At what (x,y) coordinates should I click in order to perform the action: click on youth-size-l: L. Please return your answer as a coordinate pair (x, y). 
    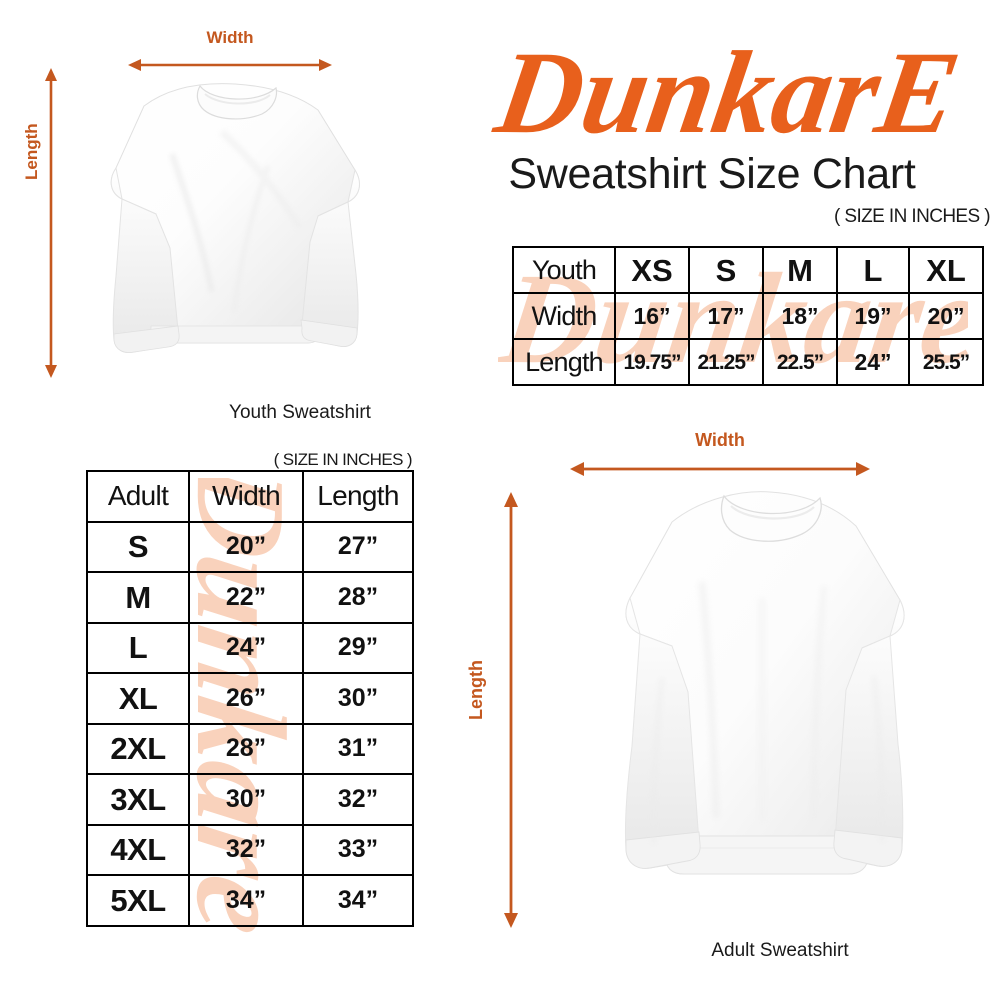
    Looking at the image, I should click on (873, 270).